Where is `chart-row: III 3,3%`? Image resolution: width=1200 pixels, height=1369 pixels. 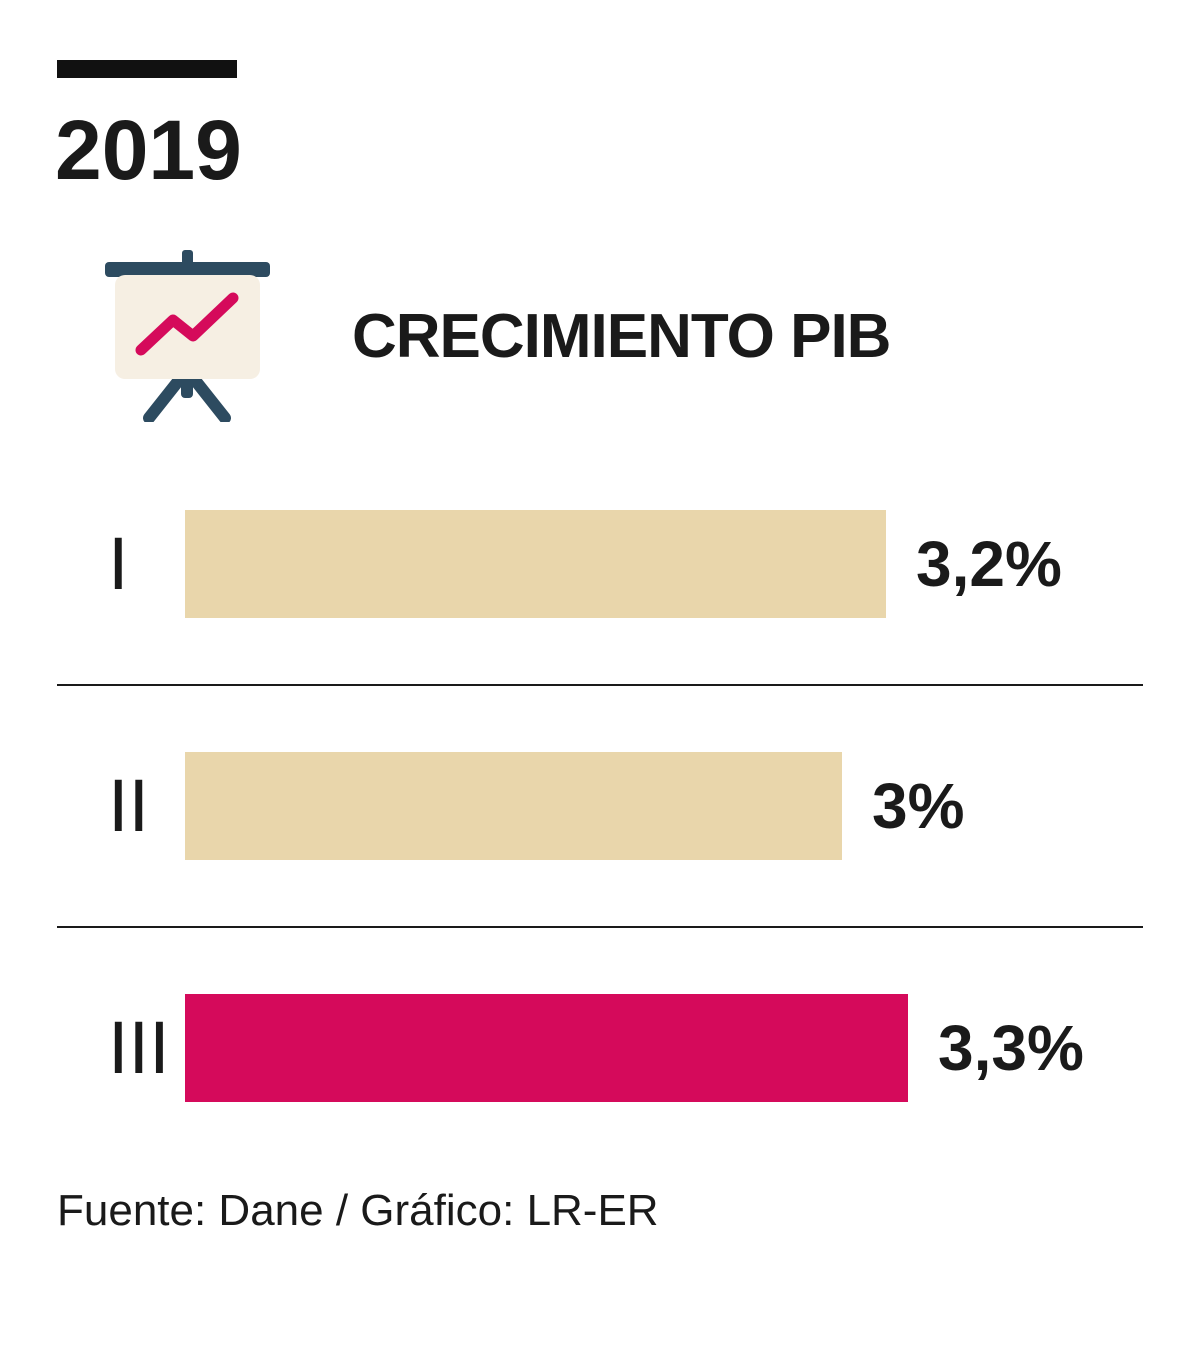
chart-row: III 3,3% is located at coordinates (600, 1048).